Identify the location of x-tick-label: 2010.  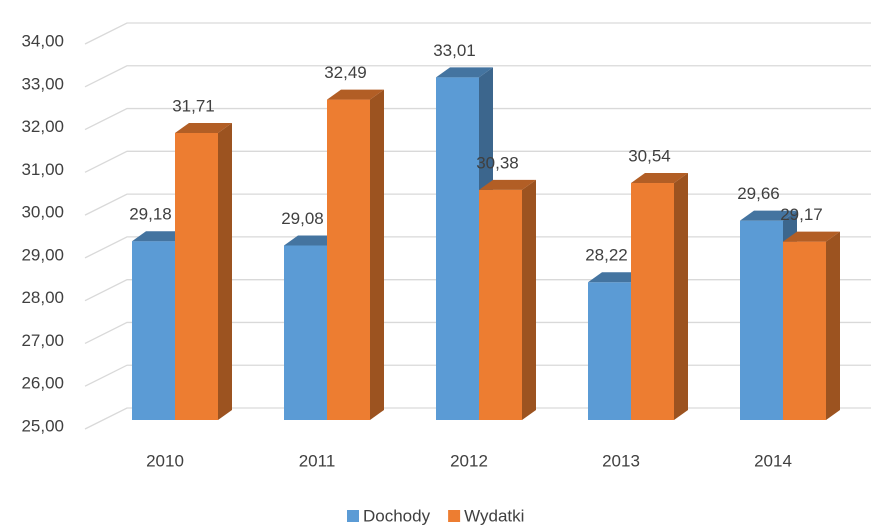
(165, 460).